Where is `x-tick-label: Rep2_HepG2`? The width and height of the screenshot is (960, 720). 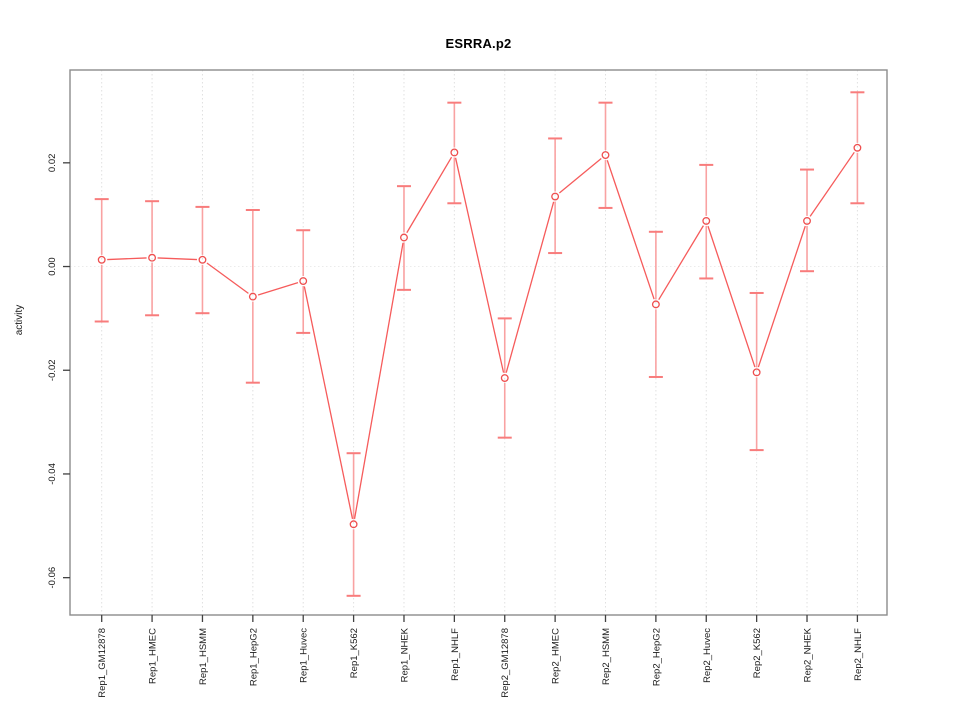 x-tick-label: Rep2_HepG2 is located at coordinates (656, 657).